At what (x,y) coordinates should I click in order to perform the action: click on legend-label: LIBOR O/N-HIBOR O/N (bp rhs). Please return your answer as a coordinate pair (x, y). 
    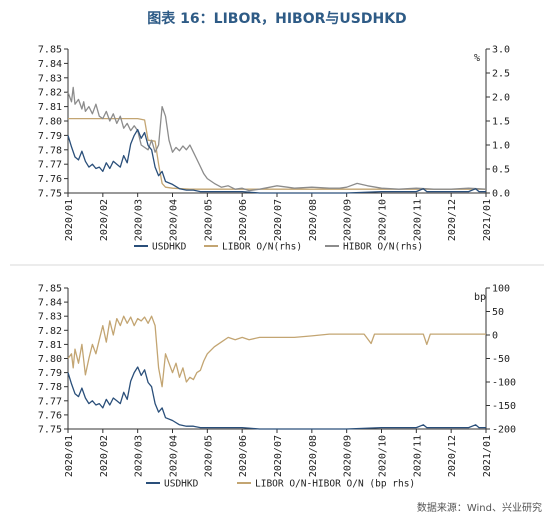
    Looking at the image, I should click on (335, 484).